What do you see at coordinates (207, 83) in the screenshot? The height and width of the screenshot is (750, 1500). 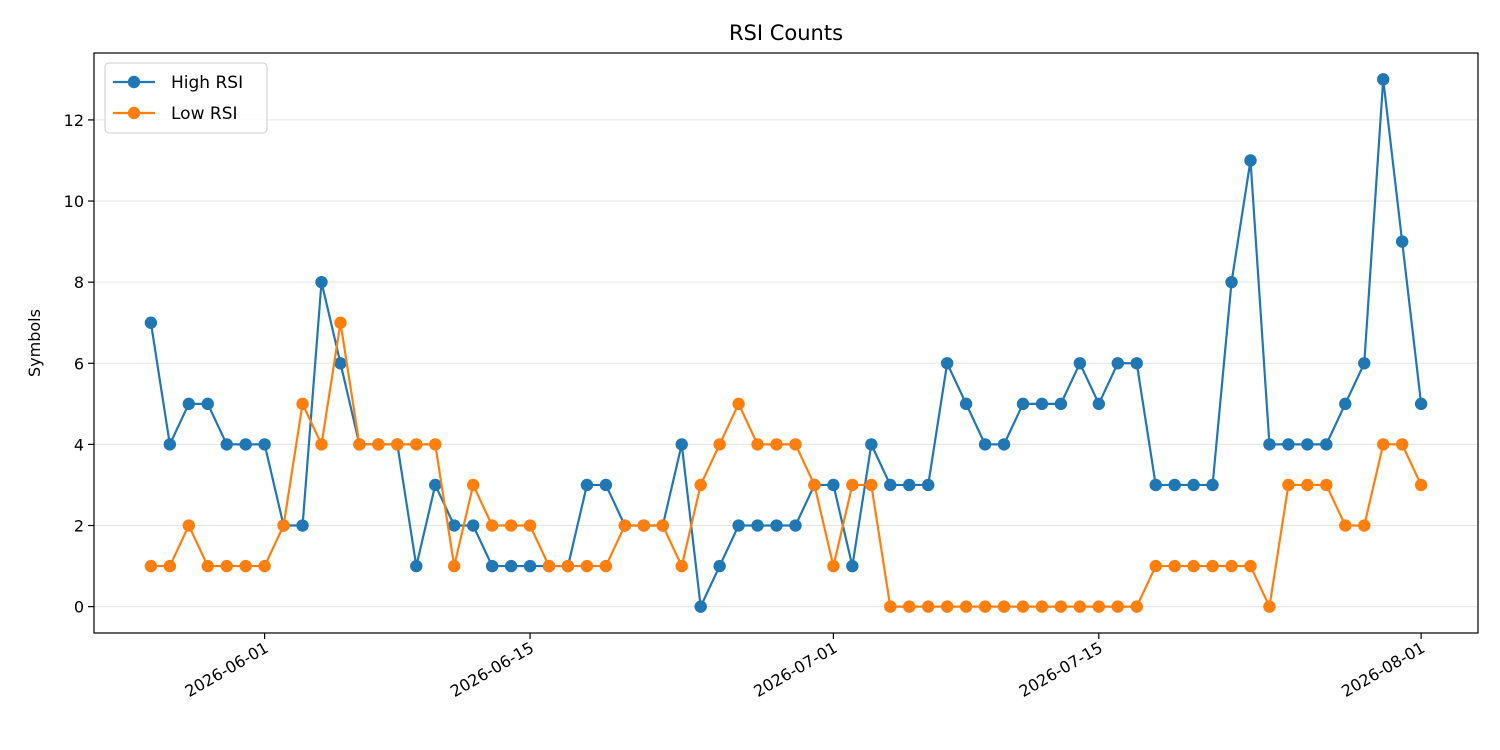 I see `legend-label-high-rsi: High RSI` at bounding box center [207, 83].